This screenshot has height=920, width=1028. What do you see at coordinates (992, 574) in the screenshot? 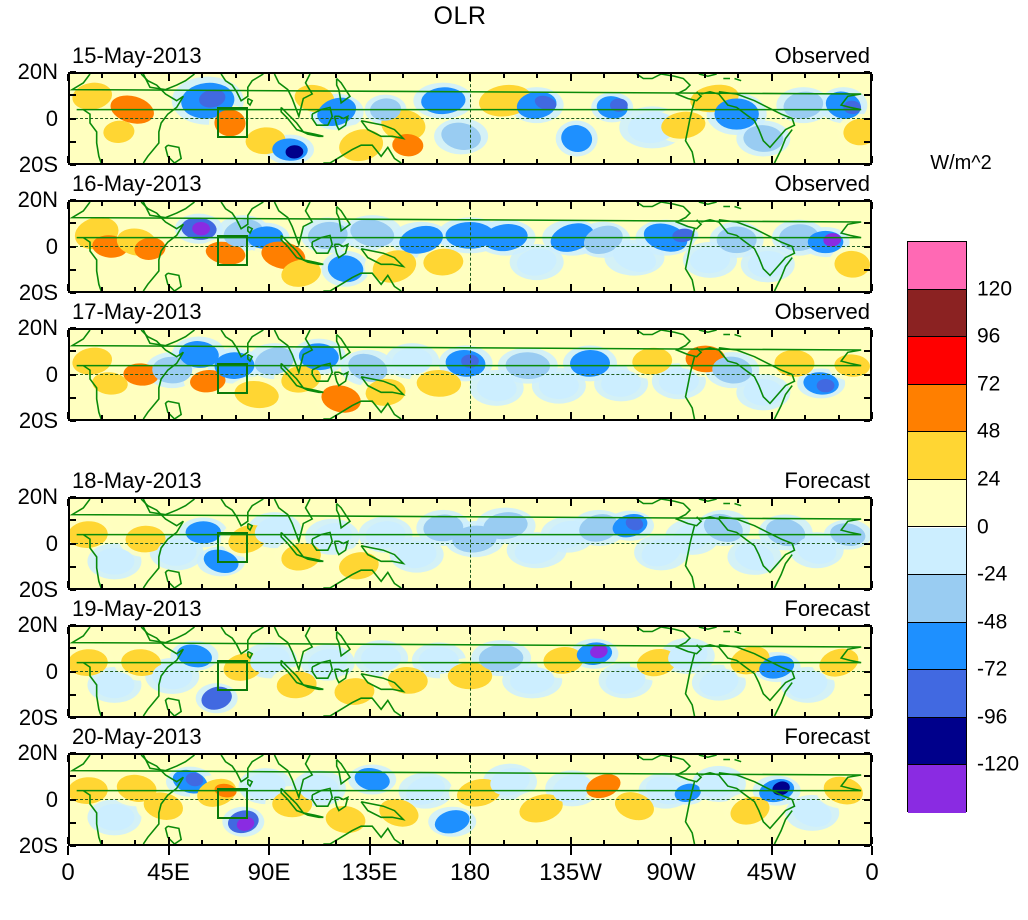
I see `colorbar-tick-label: -24` at bounding box center [992, 574].